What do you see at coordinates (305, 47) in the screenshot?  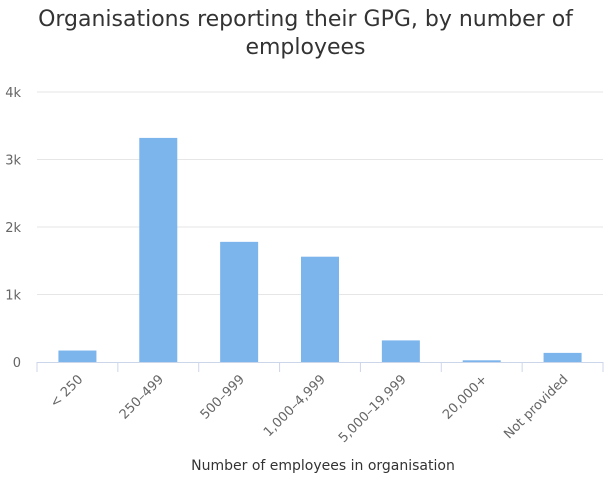 I see `chart-title-line-2: employees` at bounding box center [305, 47].